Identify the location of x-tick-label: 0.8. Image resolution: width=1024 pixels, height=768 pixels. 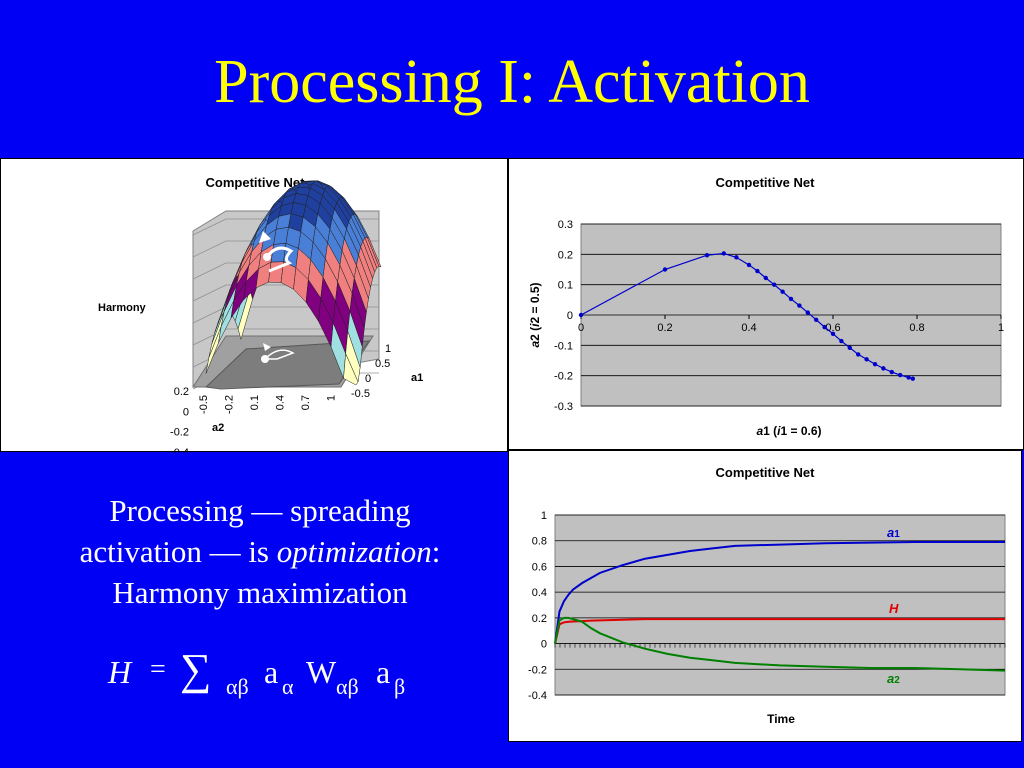
(916, 328).